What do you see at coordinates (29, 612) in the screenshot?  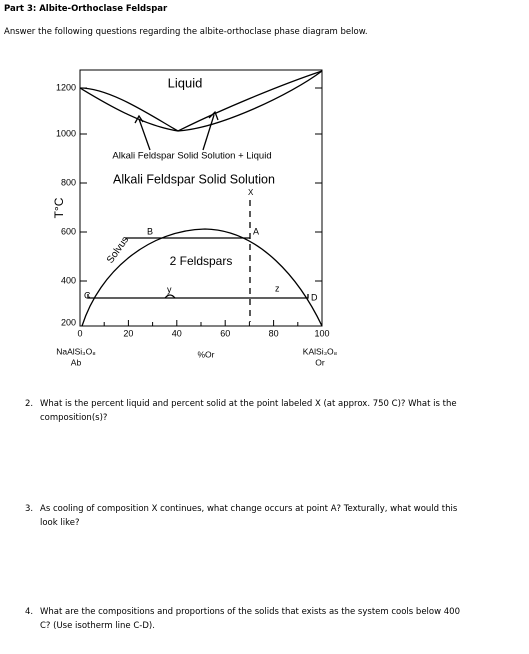 I see `question-number: 4.` at bounding box center [29, 612].